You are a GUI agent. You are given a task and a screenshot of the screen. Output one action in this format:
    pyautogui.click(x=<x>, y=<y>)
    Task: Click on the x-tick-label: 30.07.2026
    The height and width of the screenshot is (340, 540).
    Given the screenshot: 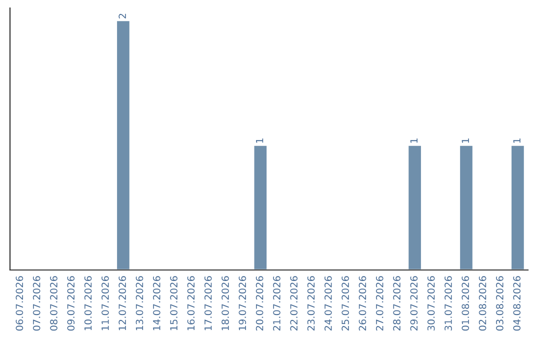 What is the action you would take?
    pyautogui.click(x=431, y=303)
    